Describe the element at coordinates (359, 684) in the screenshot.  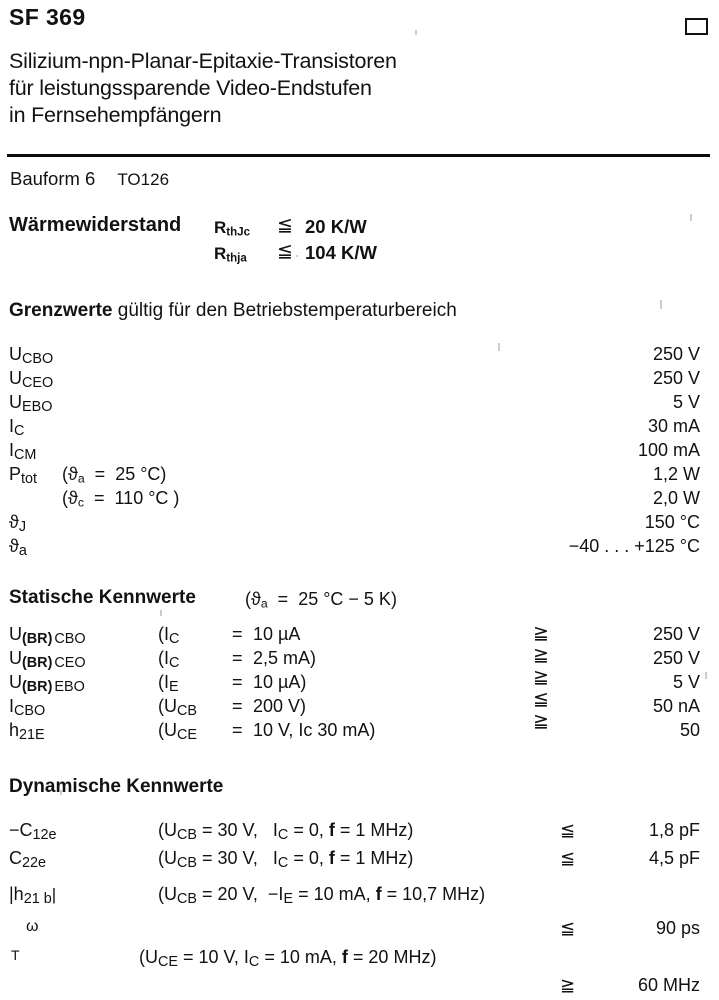
I see `static-row: U(BR) EBO (IE = 10 µA) 5 V` at that location.